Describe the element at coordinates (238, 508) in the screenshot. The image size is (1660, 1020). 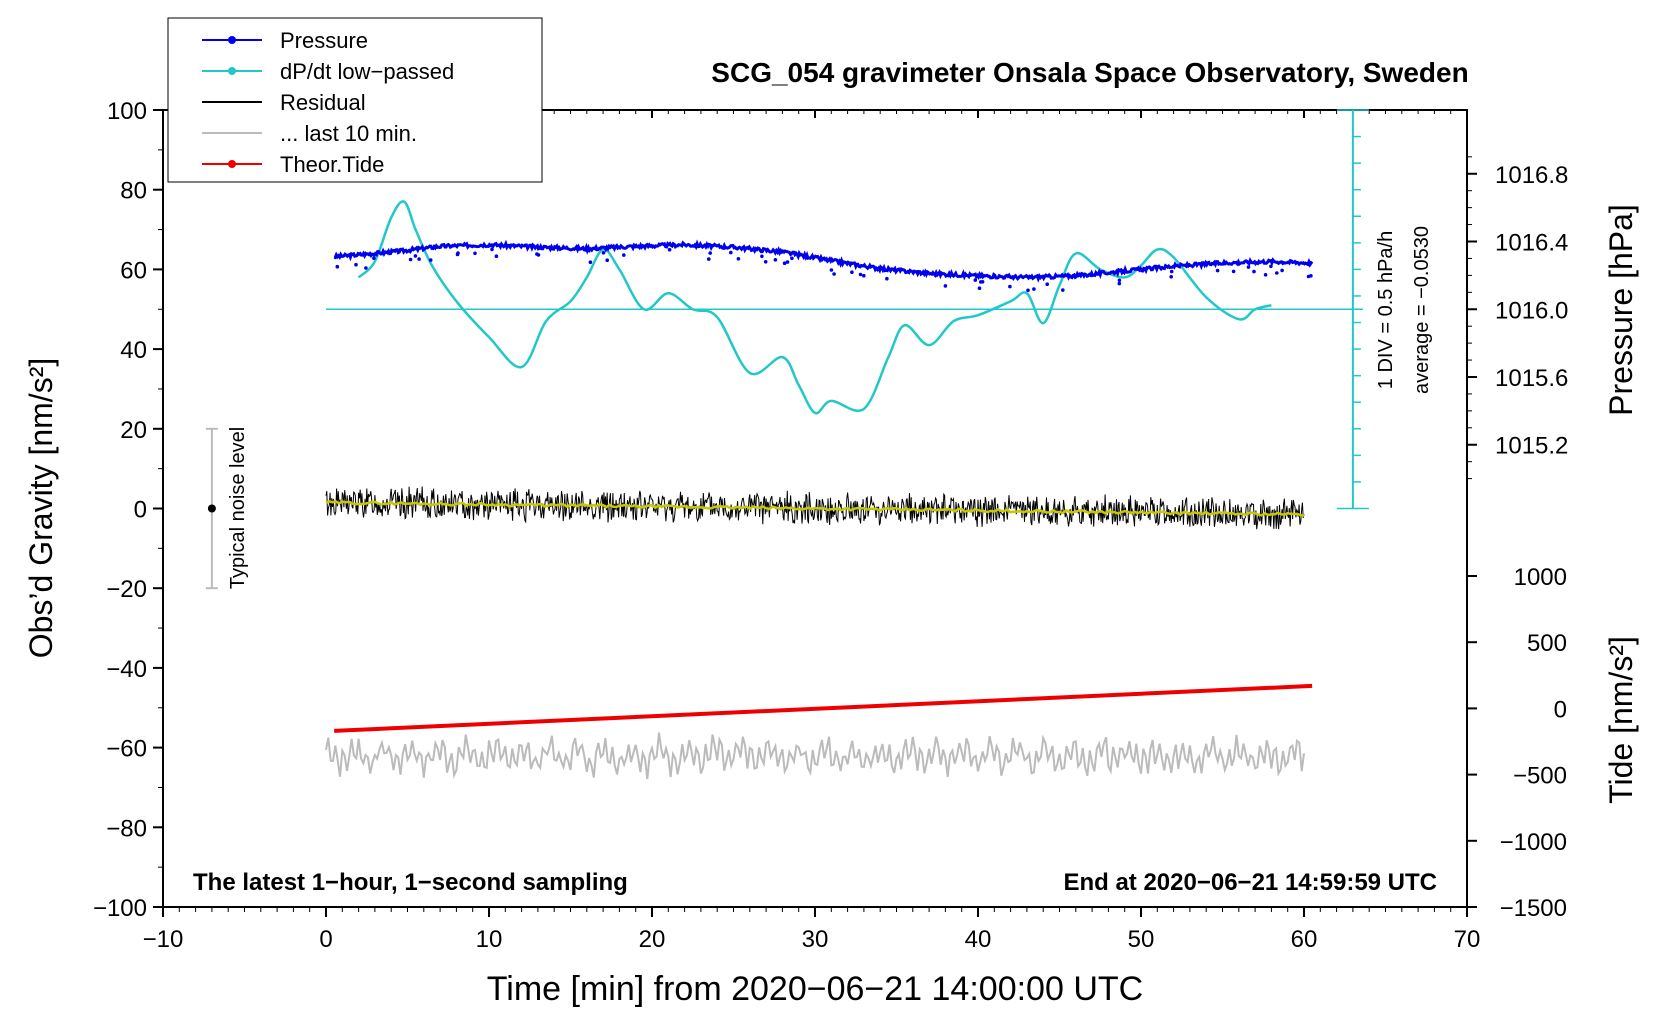
I see `noise-label: Typical noise level` at that location.